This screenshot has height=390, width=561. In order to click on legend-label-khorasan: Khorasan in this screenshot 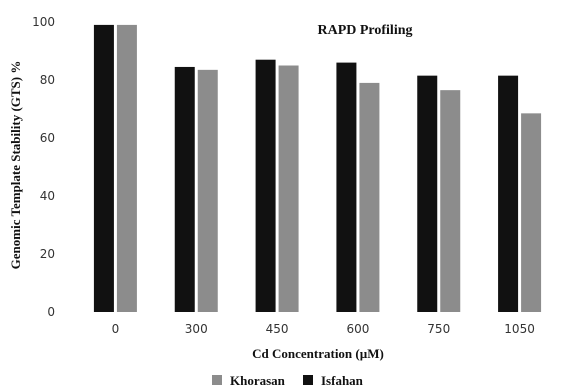, I will do `click(258, 380)`.